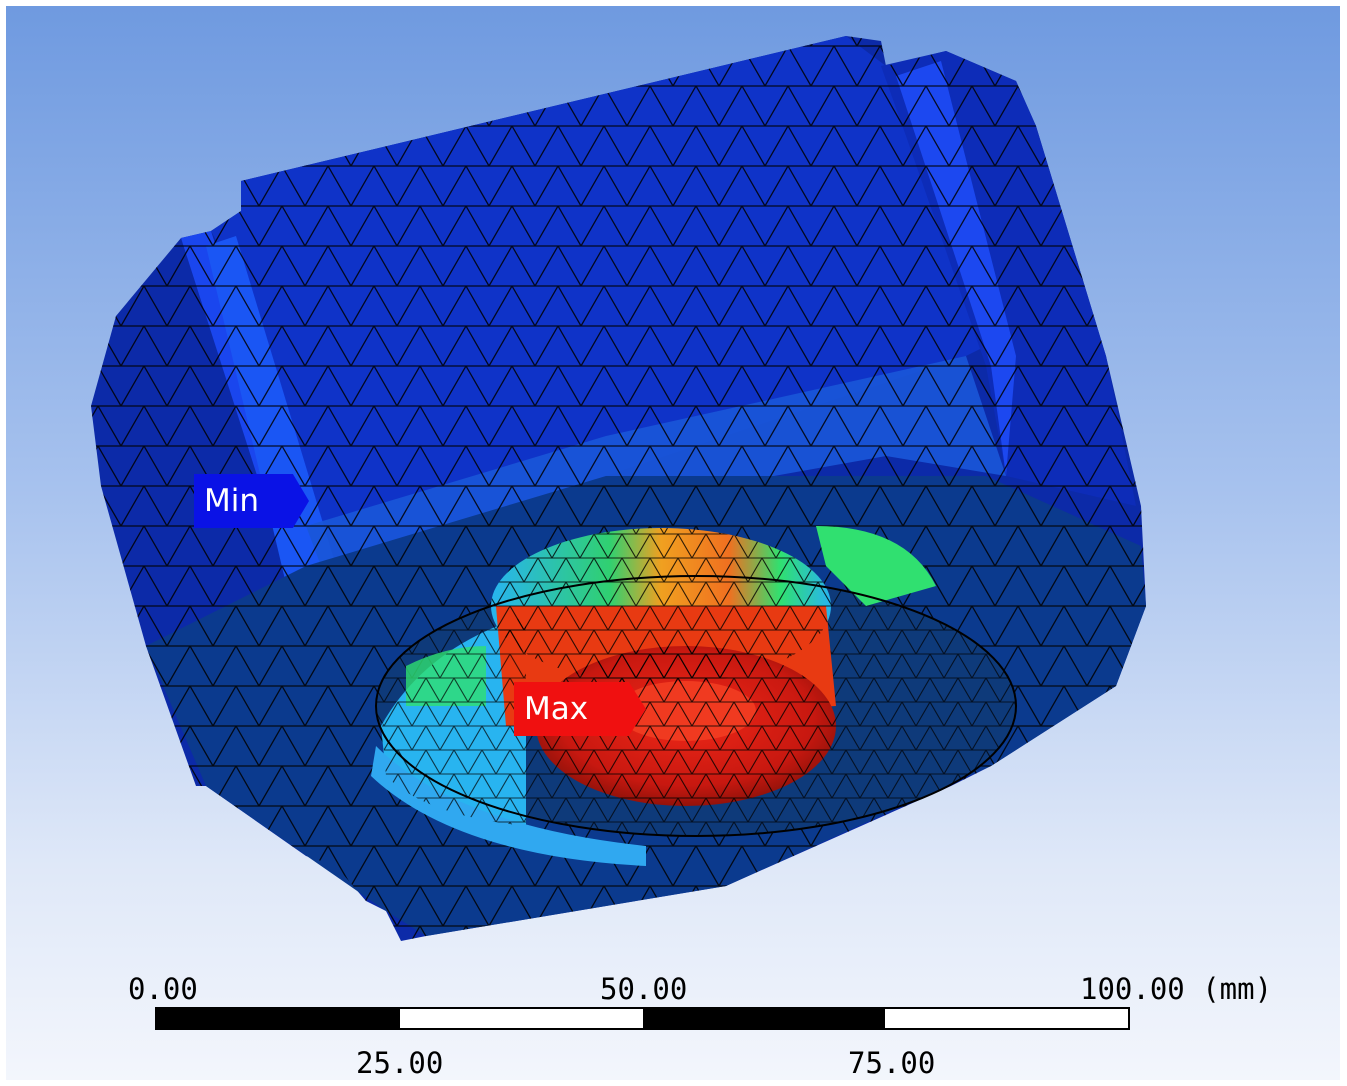 The height and width of the screenshot is (1086, 1347). Describe the element at coordinates (1176, 989) in the screenshot. I see `scale-tick-100: 100.00 (mm)` at that location.